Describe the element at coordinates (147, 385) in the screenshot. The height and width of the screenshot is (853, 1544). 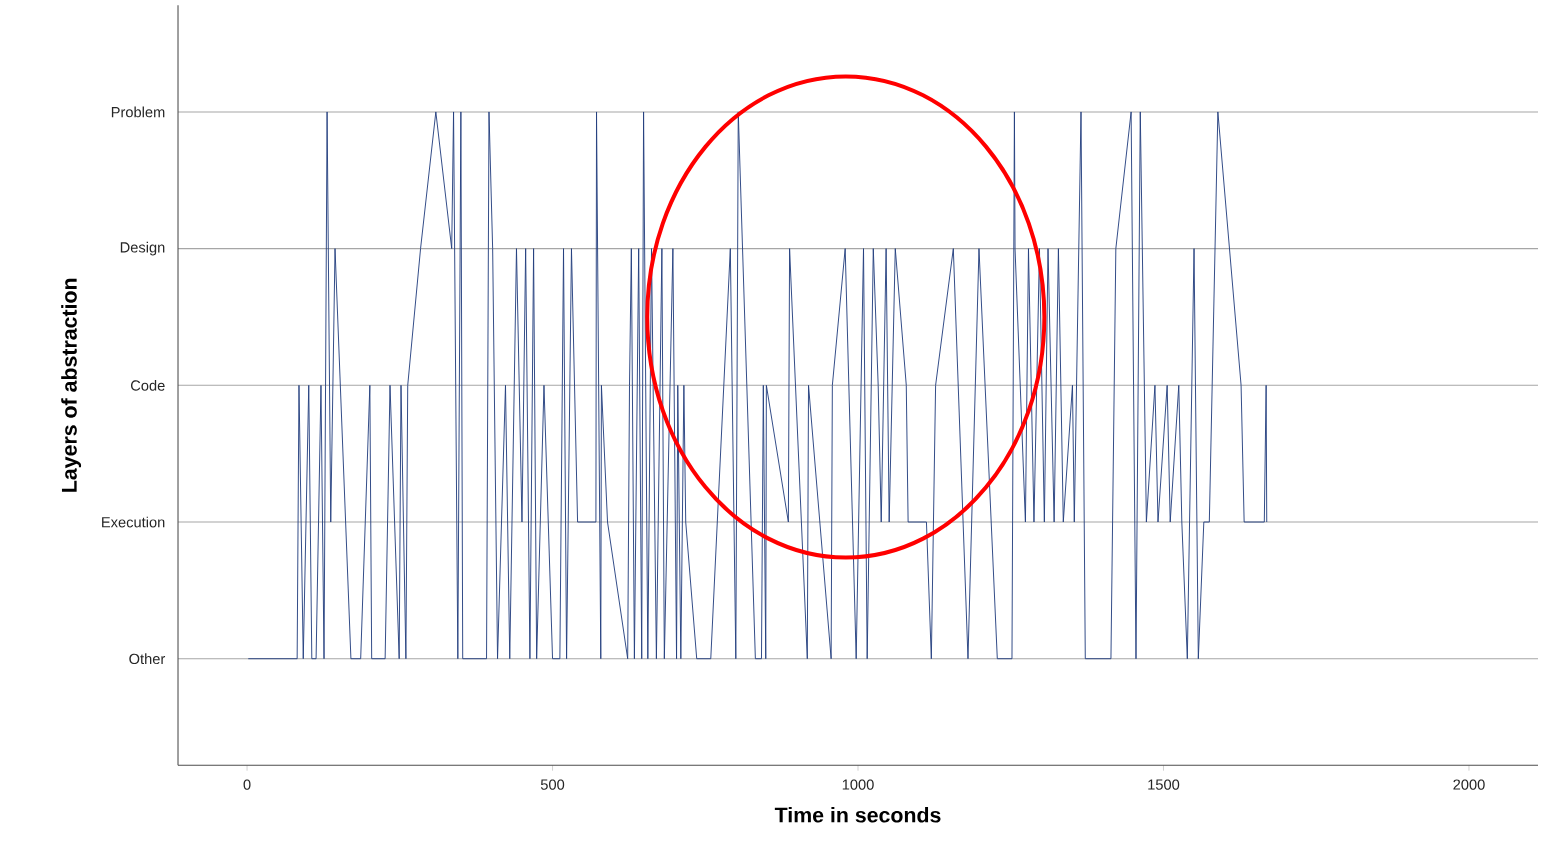
I see `category-label: Code` at that location.